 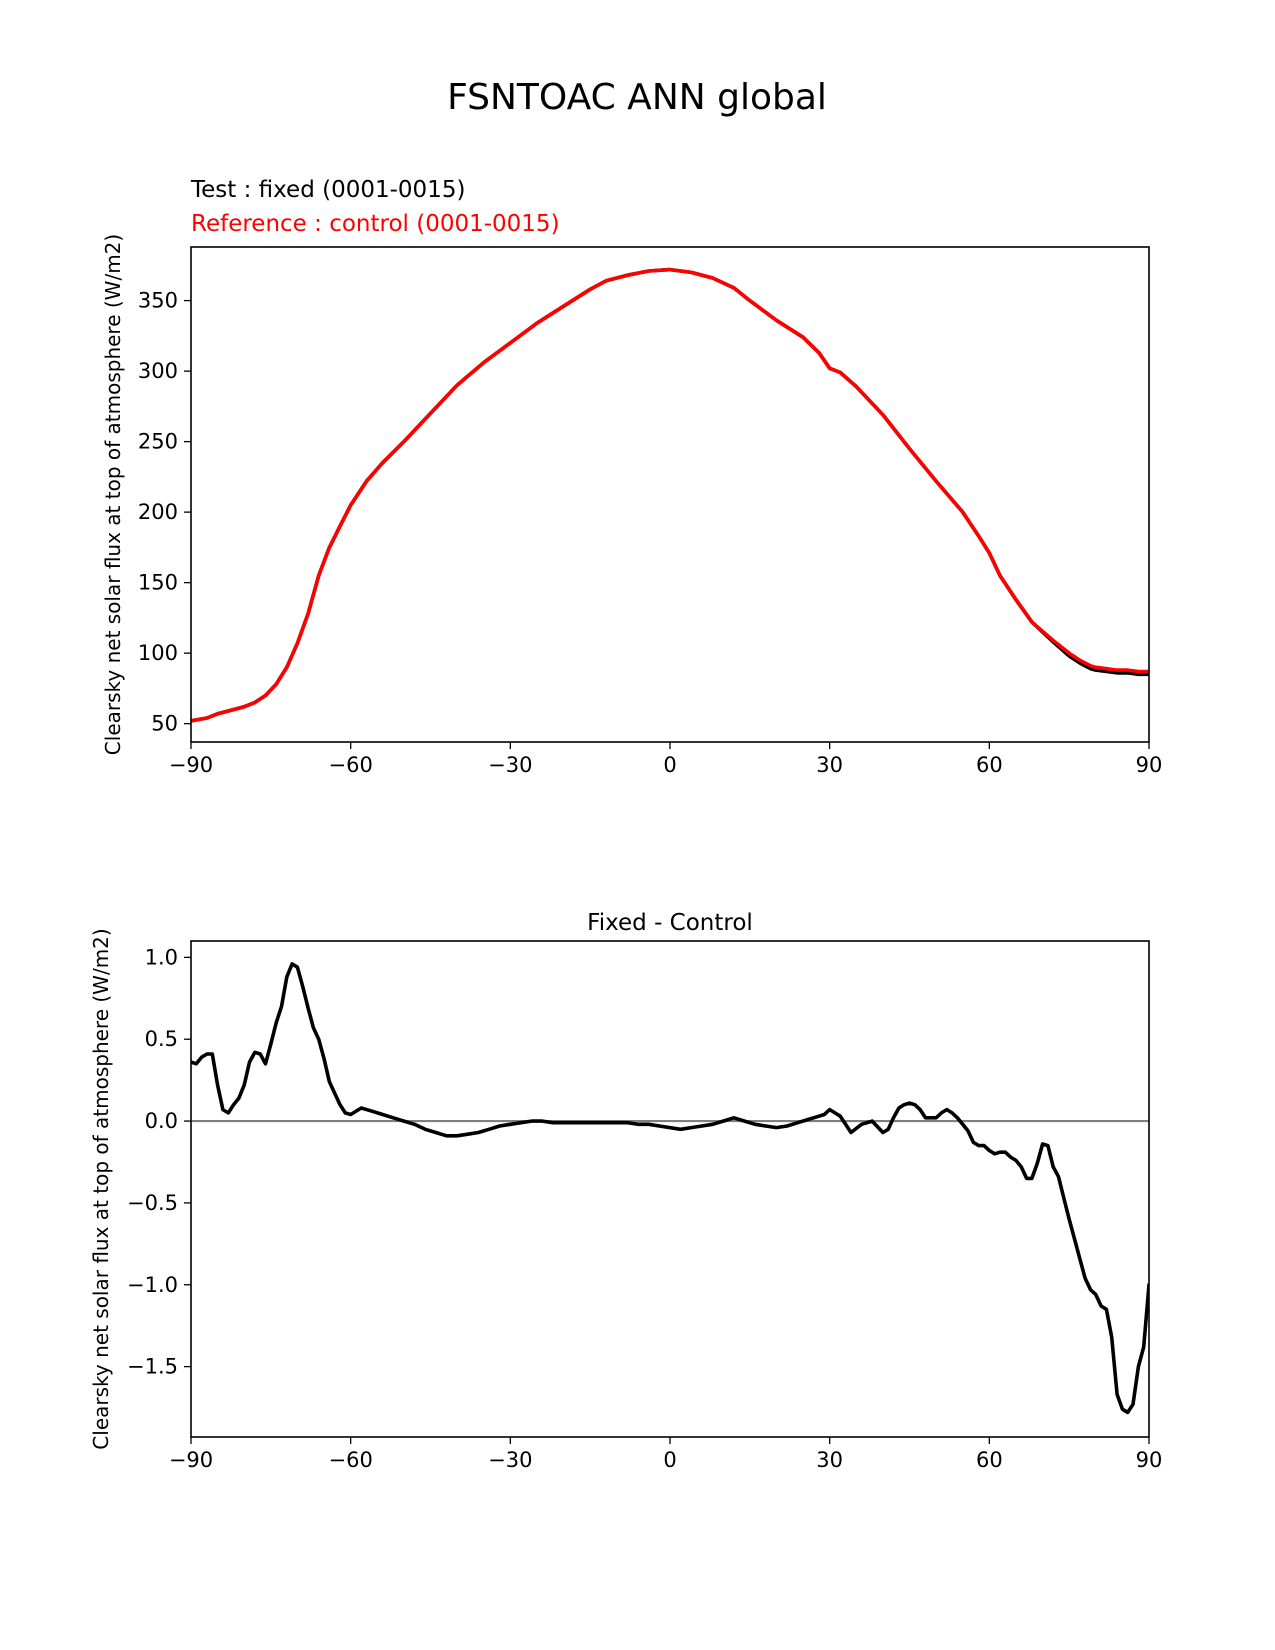 What do you see at coordinates (152, 1285) in the screenshot?
I see `y-tick-label: −1.0` at bounding box center [152, 1285].